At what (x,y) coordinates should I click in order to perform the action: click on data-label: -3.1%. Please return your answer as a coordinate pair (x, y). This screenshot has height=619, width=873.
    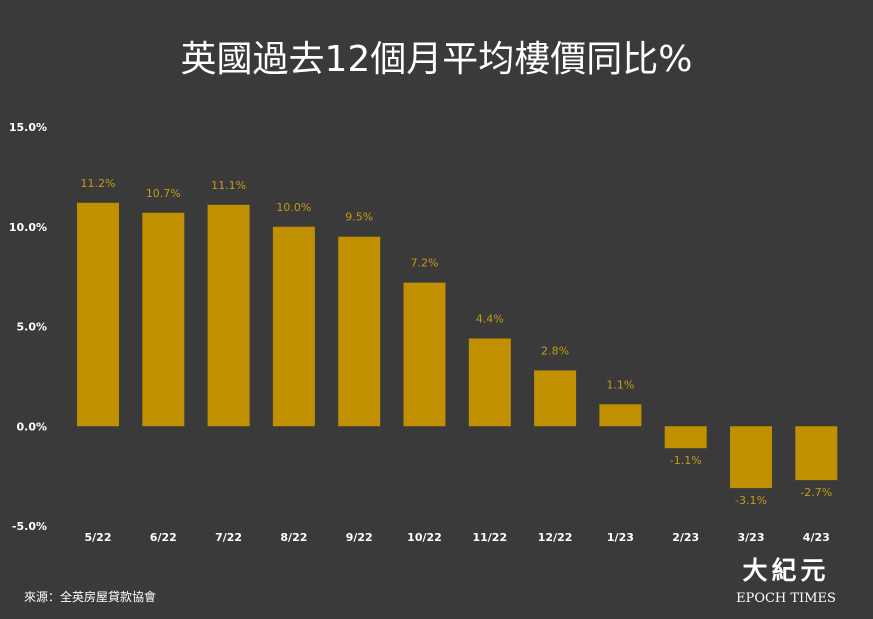
    Looking at the image, I should click on (751, 500).